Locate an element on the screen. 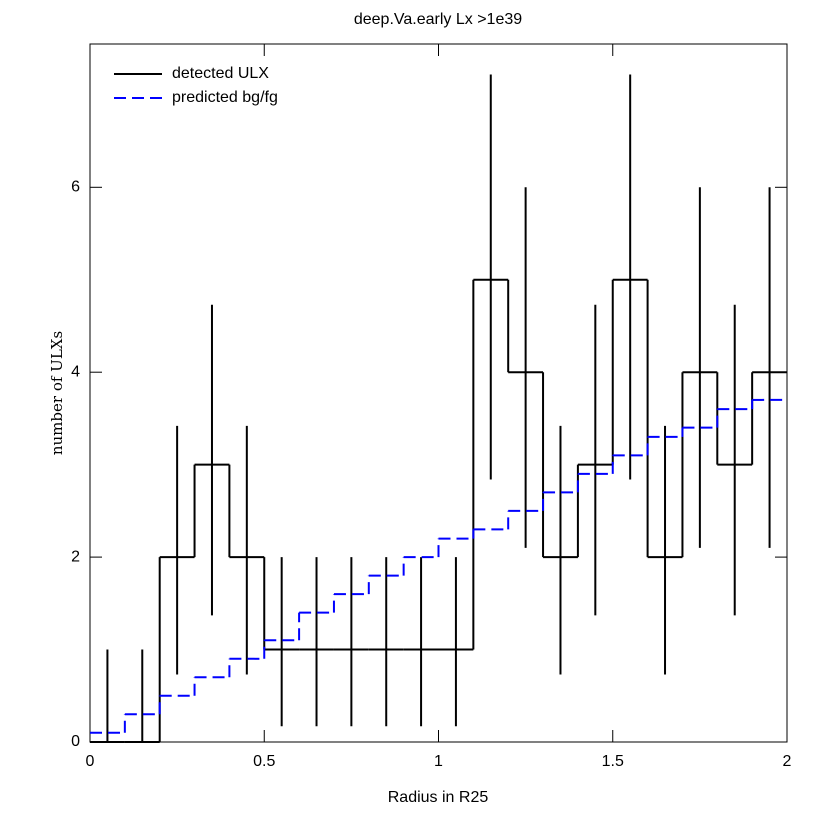 The width and height of the screenshot is (830, 830). y-axis-label: number of ULXs is located at coordinates (57, 393).